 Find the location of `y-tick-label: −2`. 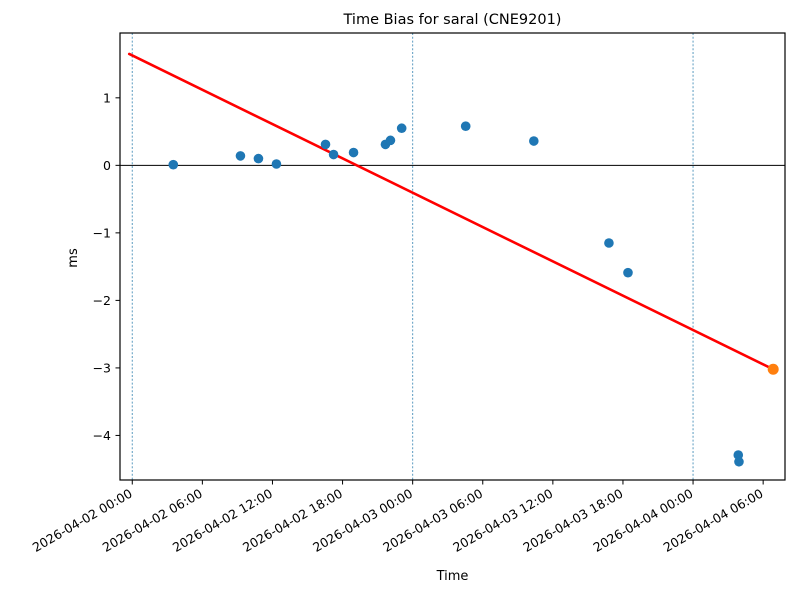

y-tick-label: −2 is located at coordinates (102, 300).